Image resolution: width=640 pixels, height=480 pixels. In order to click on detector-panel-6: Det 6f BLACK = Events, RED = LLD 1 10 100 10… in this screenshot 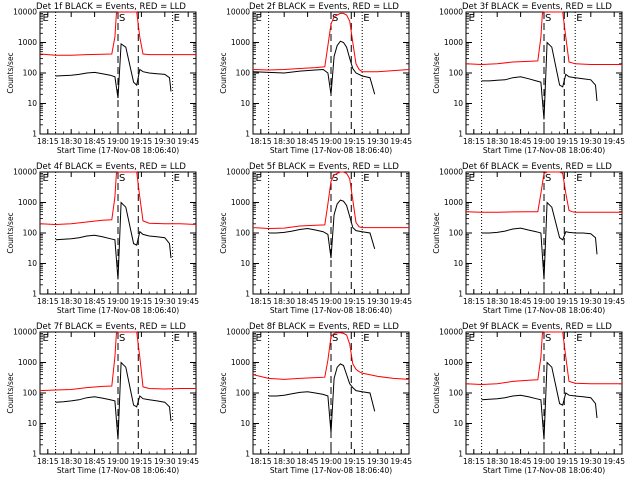, I will do `click(528, 238)`.